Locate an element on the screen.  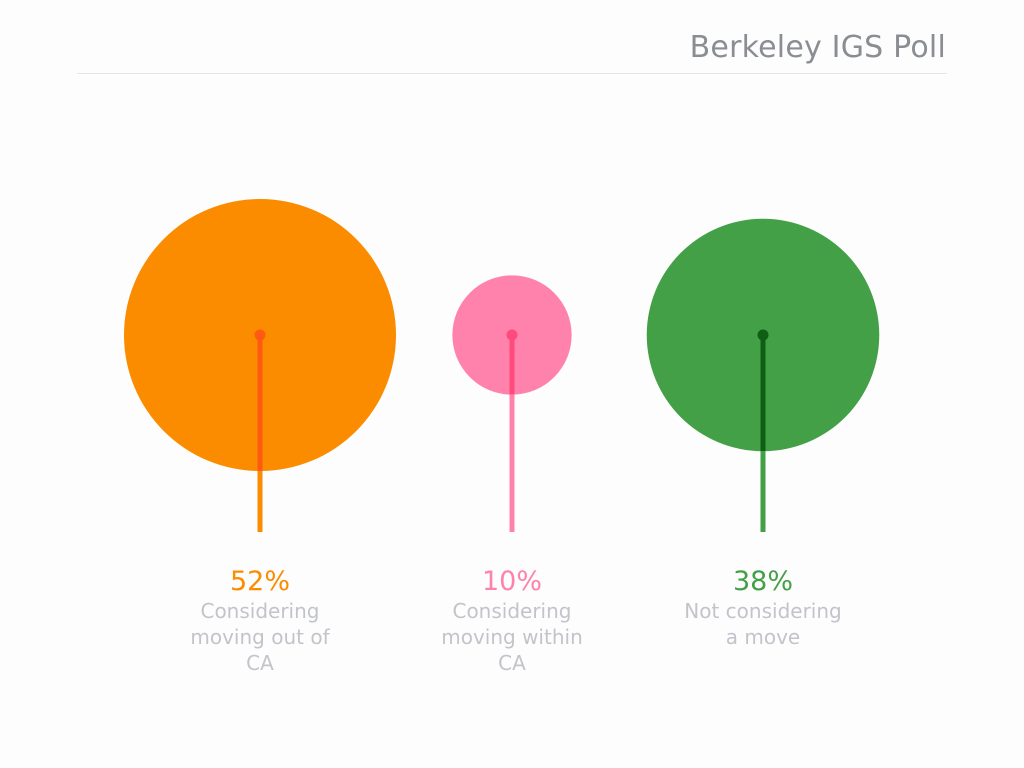
value-label-2: 38% is located at coordinates (763, 581).